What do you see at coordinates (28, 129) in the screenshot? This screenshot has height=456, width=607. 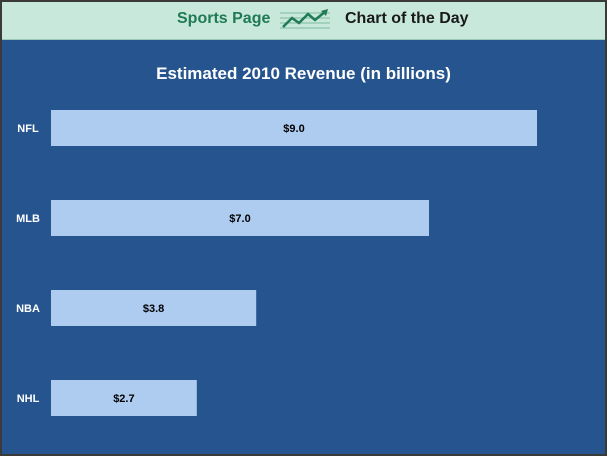 I see `category-label-nfl: NFL` at bounding box center [28, 129].